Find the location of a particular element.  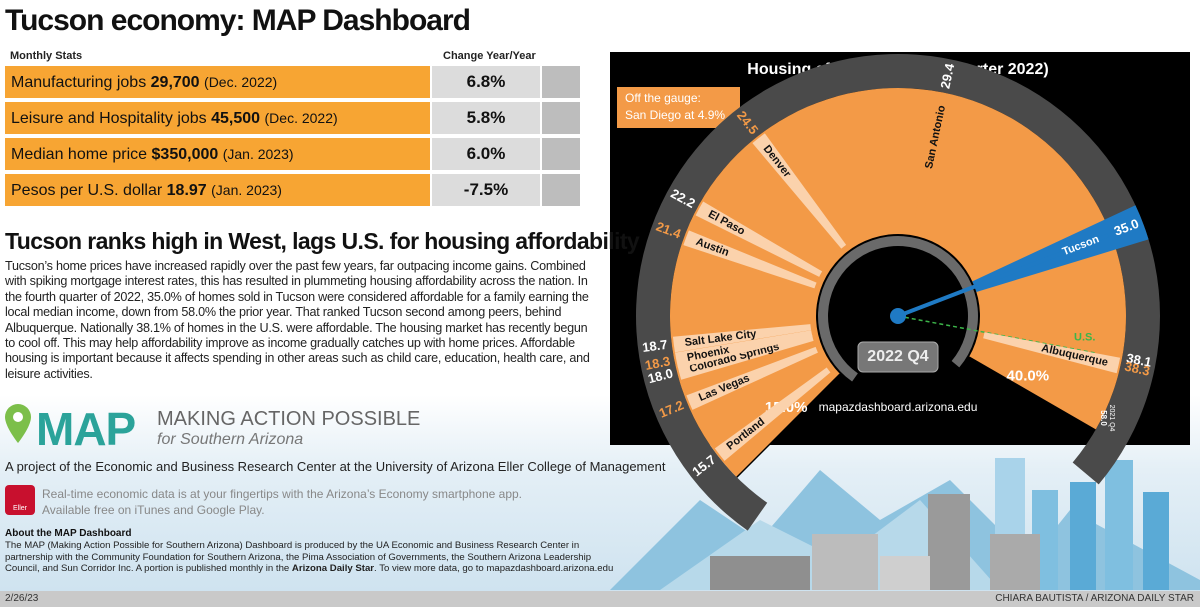

table-header: Change Year/Year is located at coordinates (489, 56).